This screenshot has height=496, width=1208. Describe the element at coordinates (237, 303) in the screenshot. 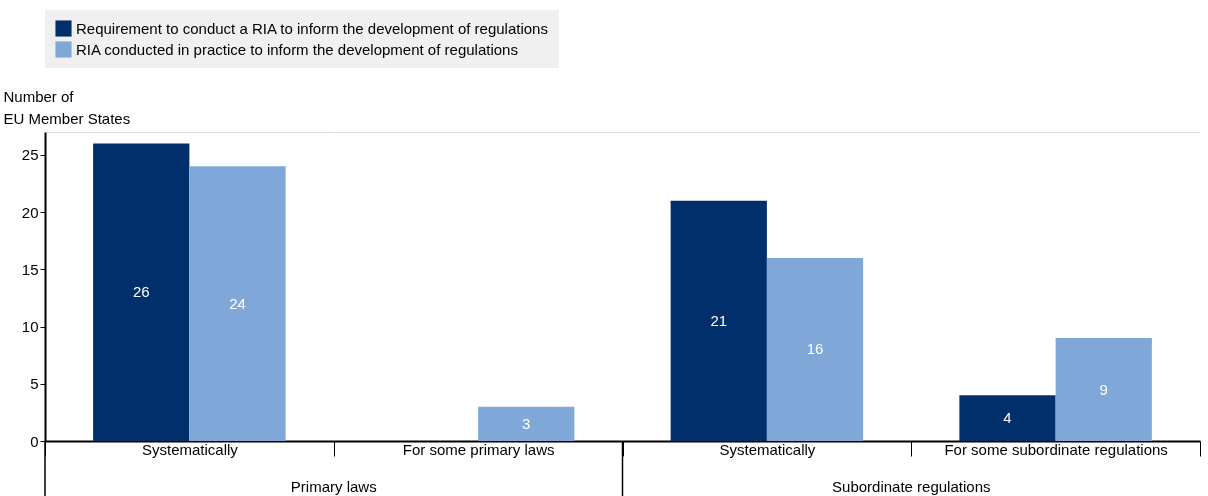

I see `data-label: 24` at that location.